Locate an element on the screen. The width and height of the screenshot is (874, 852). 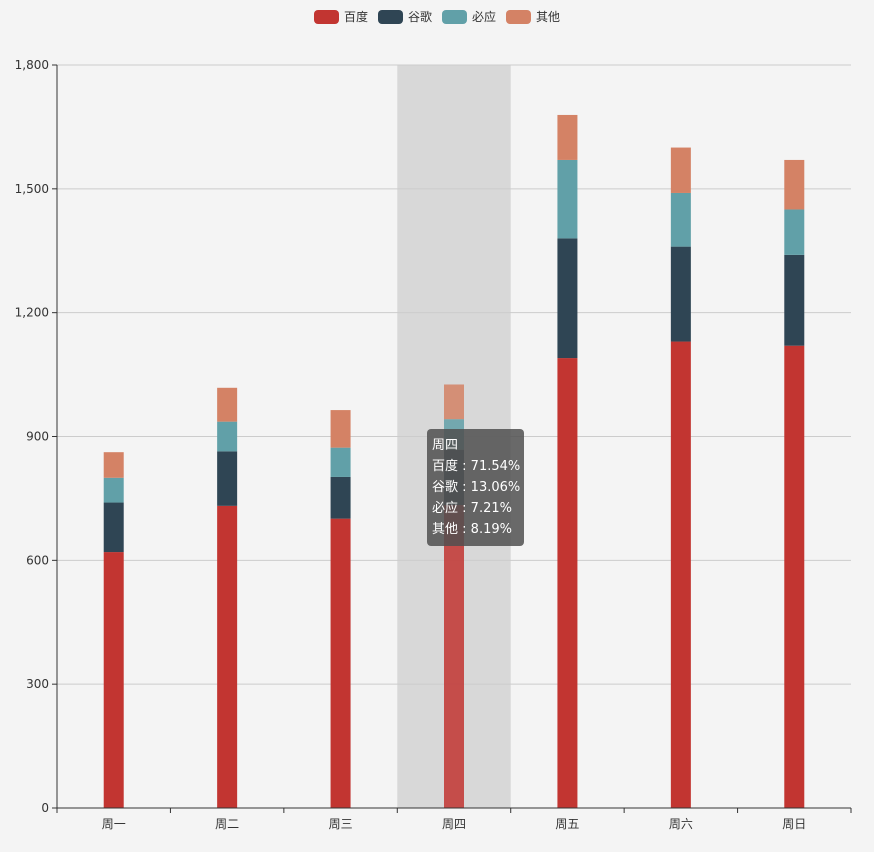
legend-label-1: 谷歌 is located at coordinates (419, 17).